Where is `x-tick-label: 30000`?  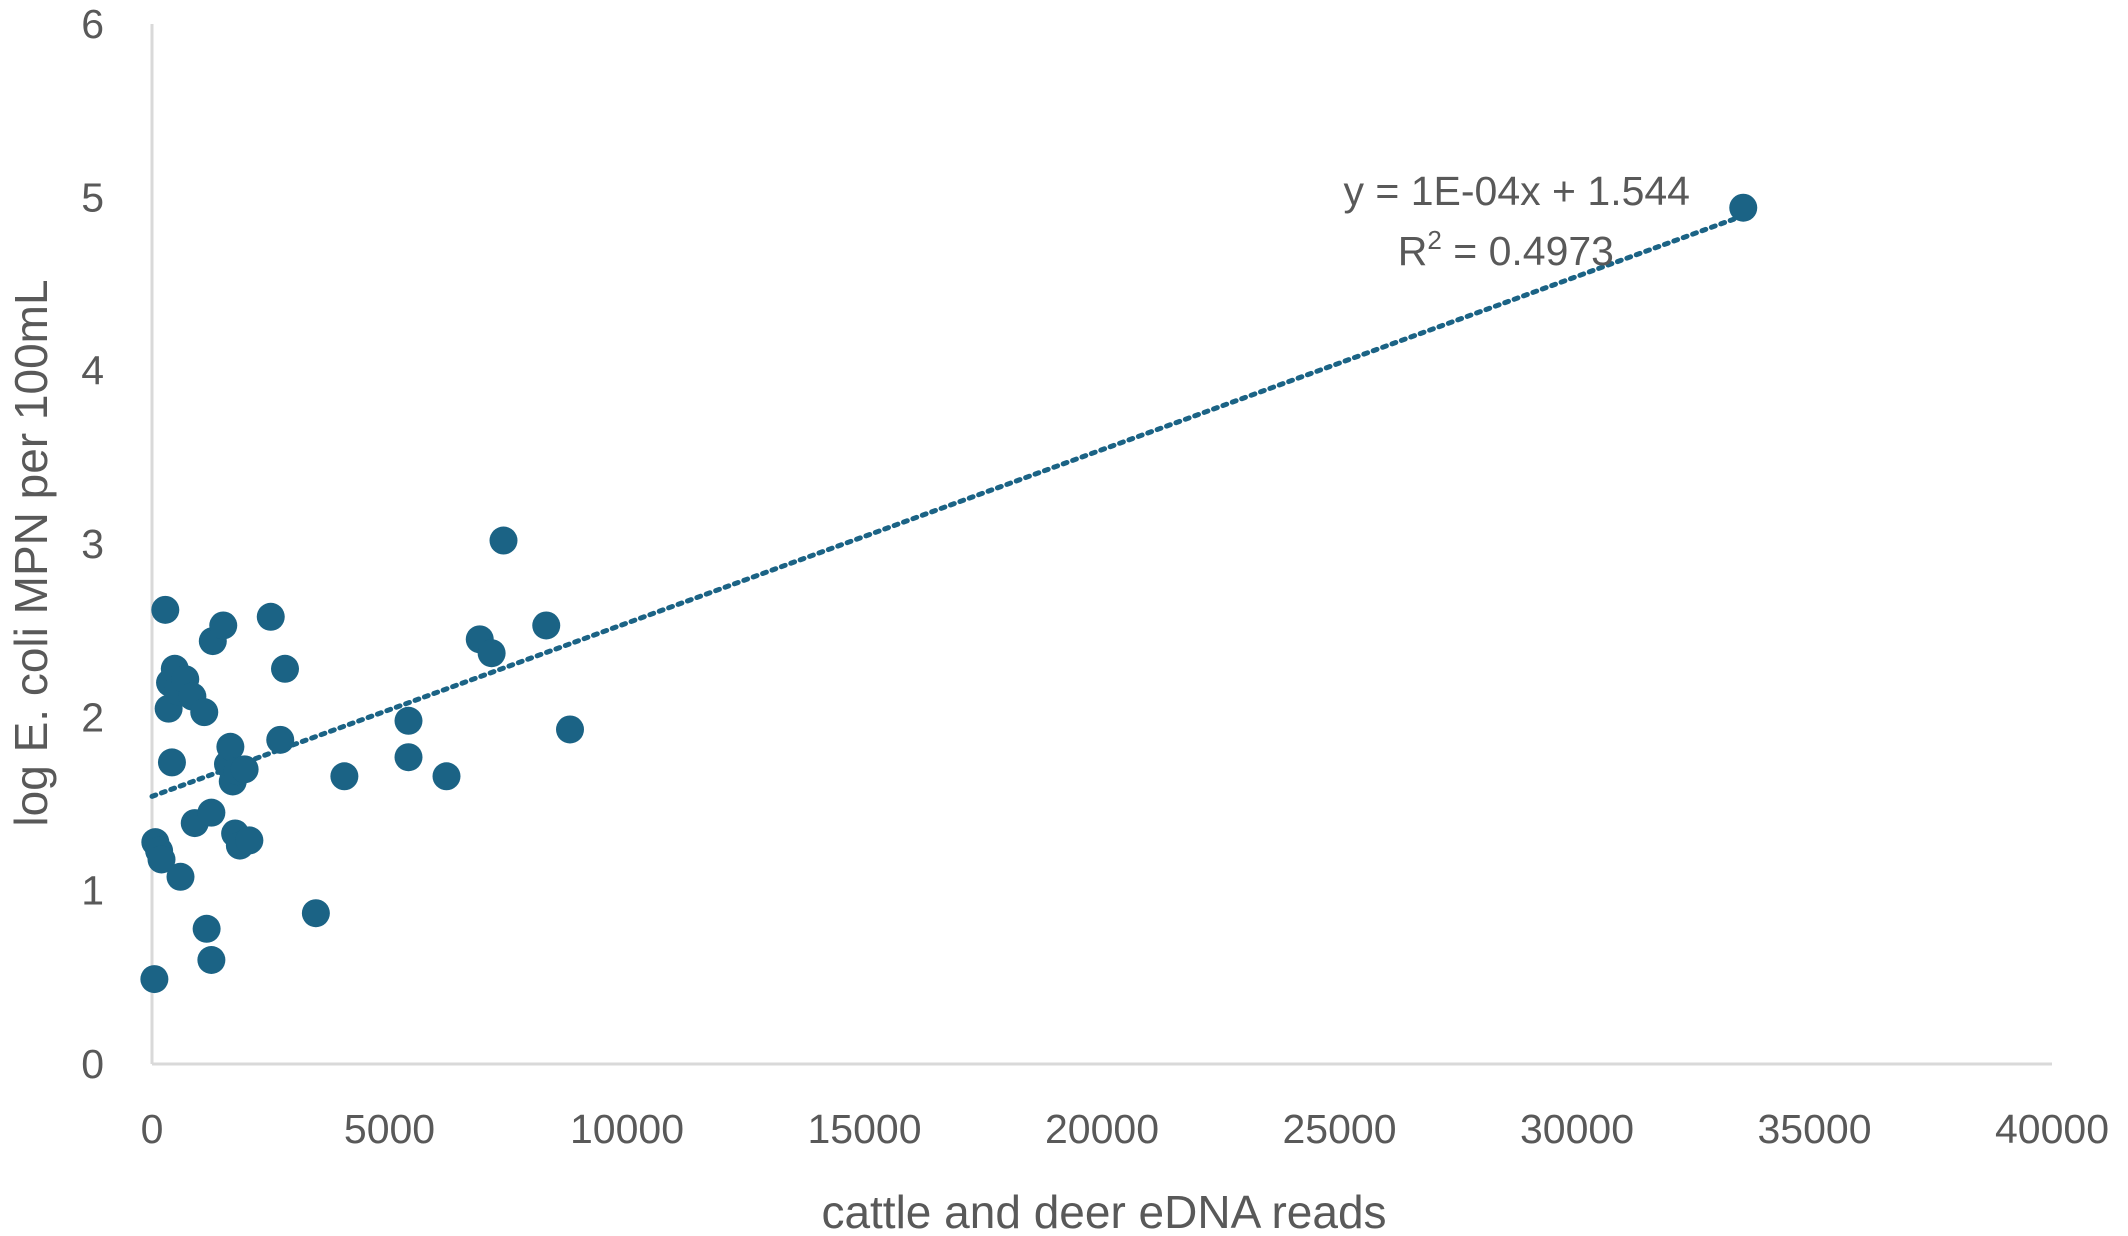
x-tick-label: 30000 is located at coordinates (1577, 1129).